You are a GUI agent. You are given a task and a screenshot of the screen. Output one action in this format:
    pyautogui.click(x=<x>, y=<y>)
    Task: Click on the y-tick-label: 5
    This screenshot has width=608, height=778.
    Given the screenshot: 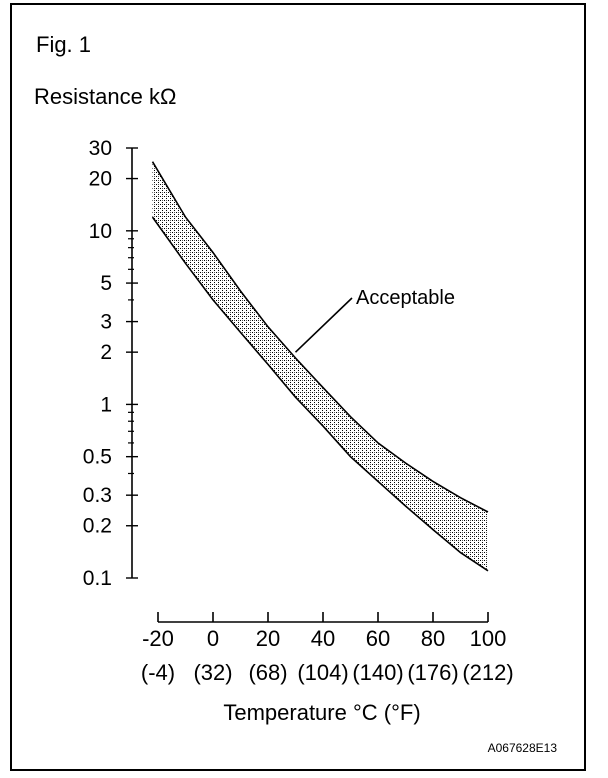 What is the action you would take?
    pyautogui.click(x=106, y=283)
    